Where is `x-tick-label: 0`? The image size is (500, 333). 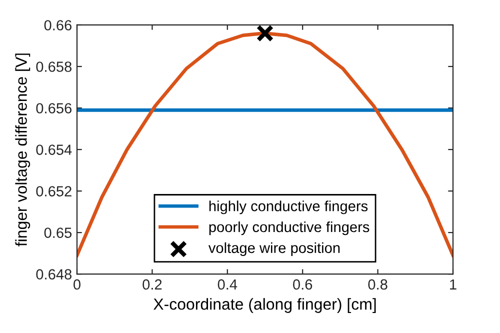
x-tick-label: 0 is located at coordinates (77, 284).